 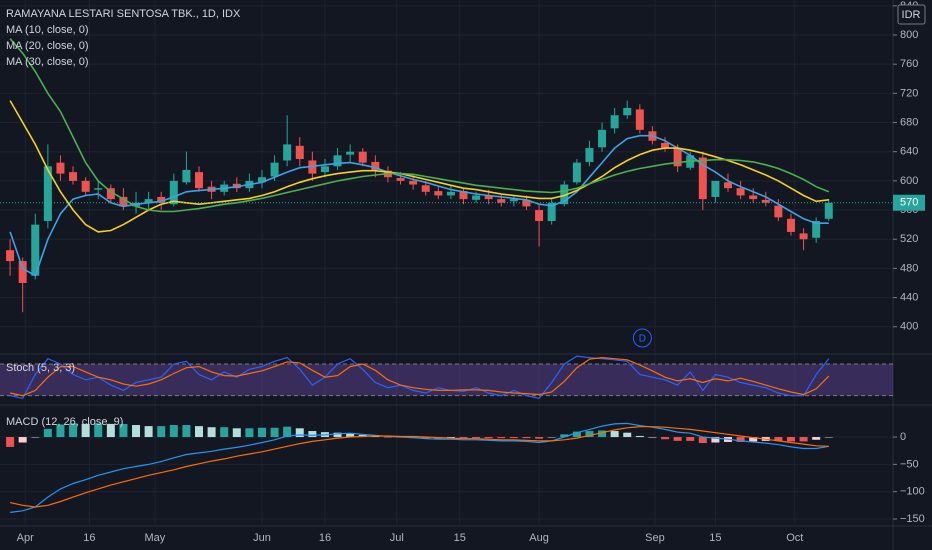 What do you see at coordinates (397, 538) in the screenshot?
I see `x-tick-label: Jul` at bounding box center [397, 538].